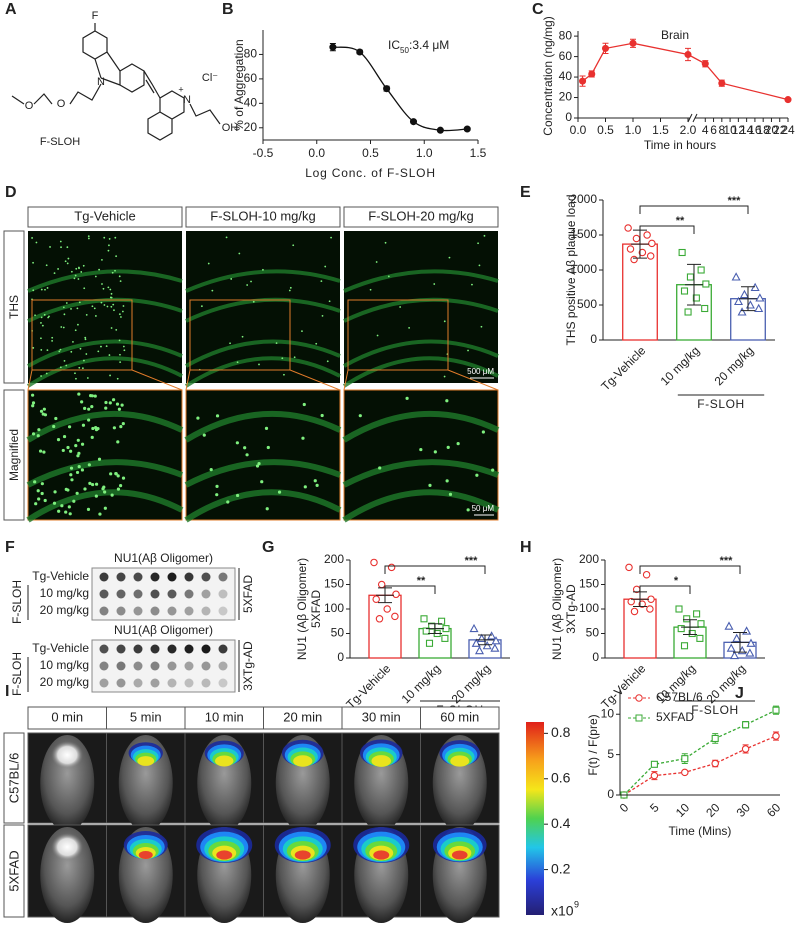  Describe the element at coordinates (583, 199) in the screenshot. I see `y-tick-label: 2000` at that location.